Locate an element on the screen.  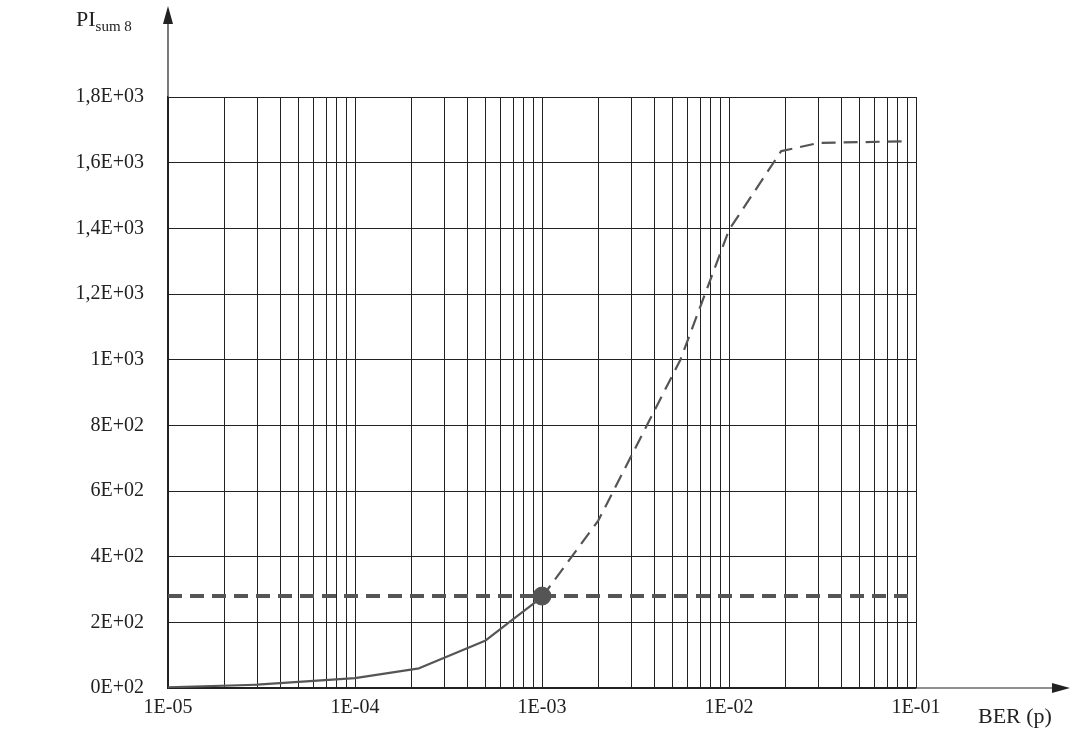
y-tick-label: 1,8E+03 is located at coordinates (109, 95).